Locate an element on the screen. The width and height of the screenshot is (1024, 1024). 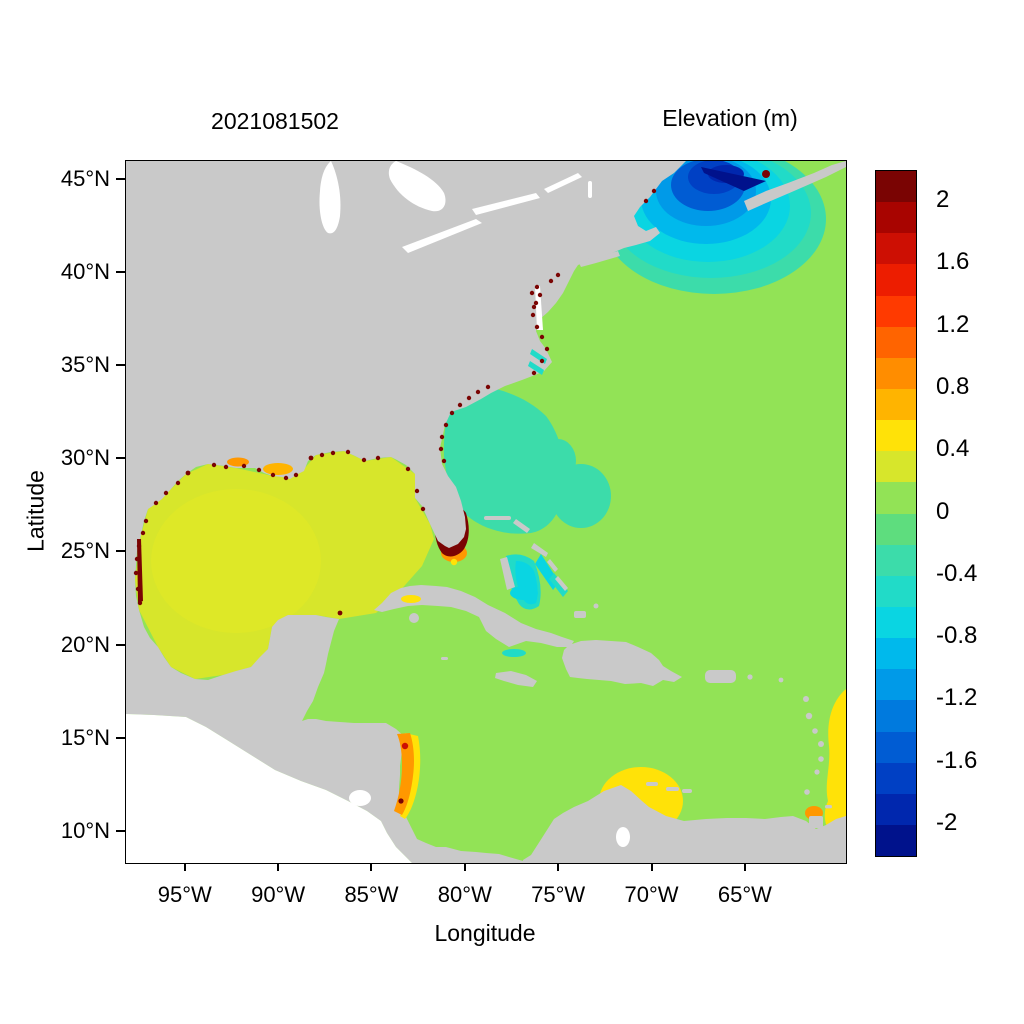
lake-maracaibo is located at coordinates (623, 837).